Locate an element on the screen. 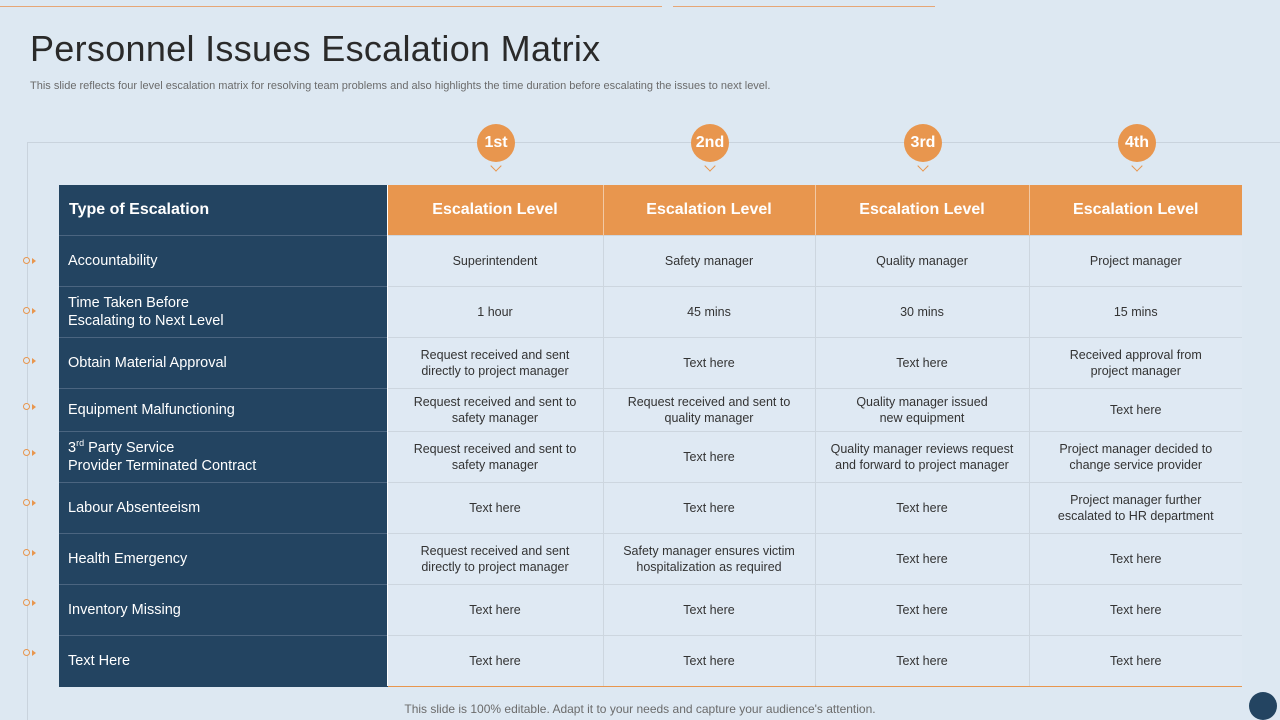 The height and width of the screenshot is (720, 1280). escalation-level-4-cell: Project manager is located at coordinates (1135, 261).